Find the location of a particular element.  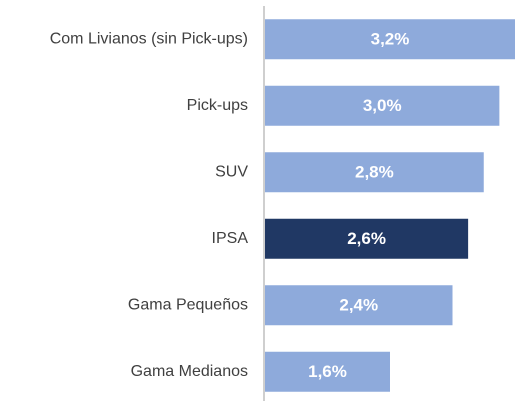

category-label: Com Livianos (sin Pick-ups) is located at coordinates (149, 38).